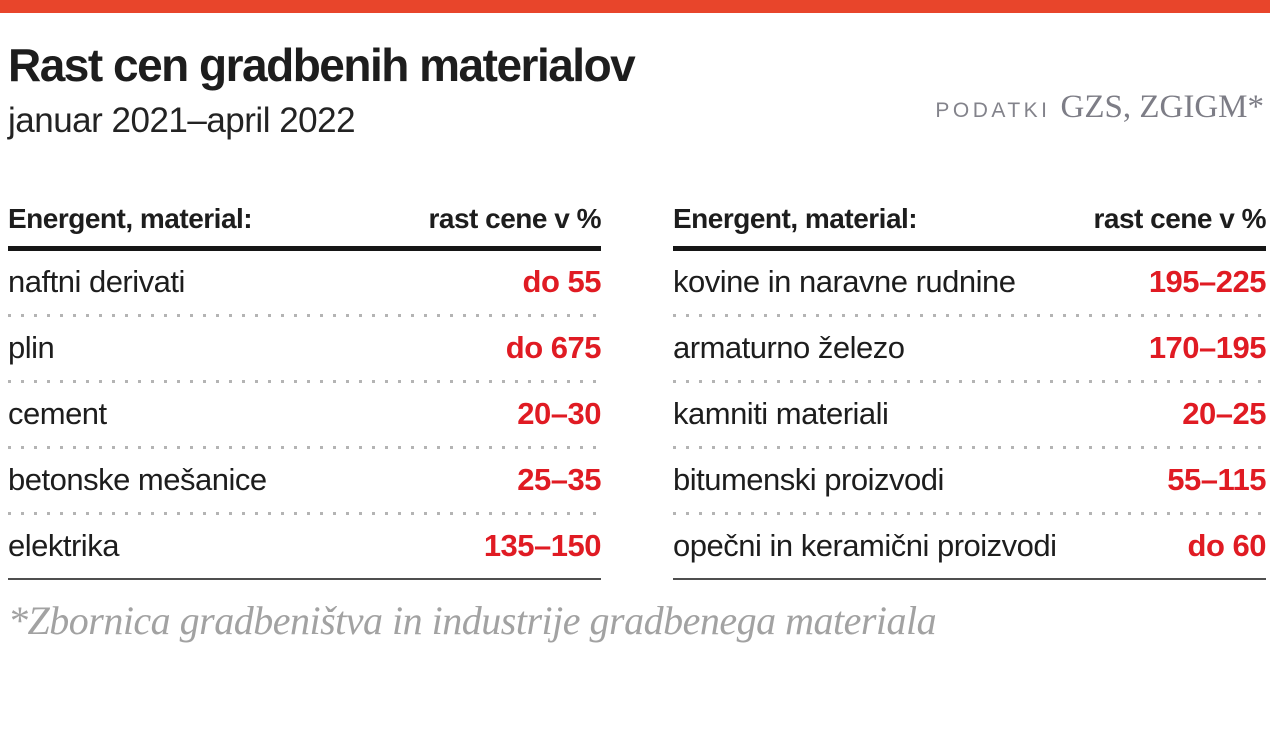  Describe the element at coordinates (57, 414) in the screenshot. I see `material-label: cement` at that location.